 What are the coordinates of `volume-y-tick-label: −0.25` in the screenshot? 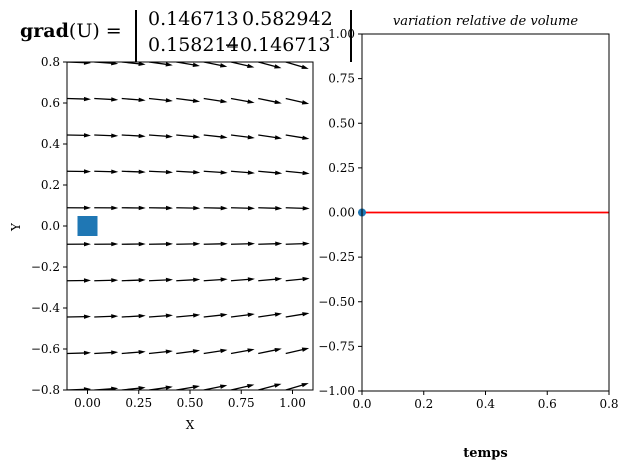 It's located at (336, 257).